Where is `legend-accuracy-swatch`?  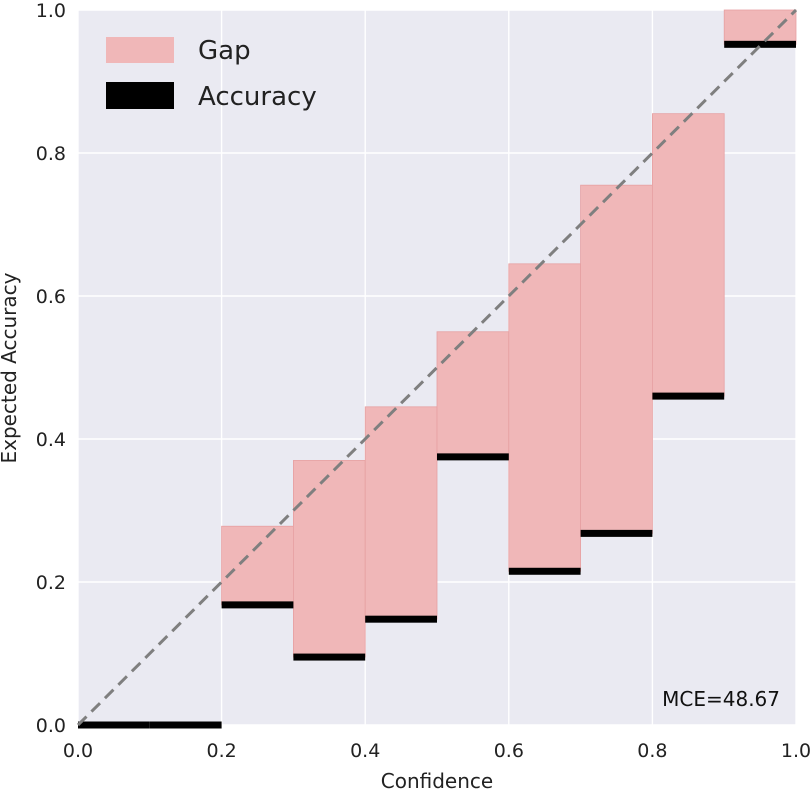 legend-accuracy-swatch is located at coordinates (140, 95).